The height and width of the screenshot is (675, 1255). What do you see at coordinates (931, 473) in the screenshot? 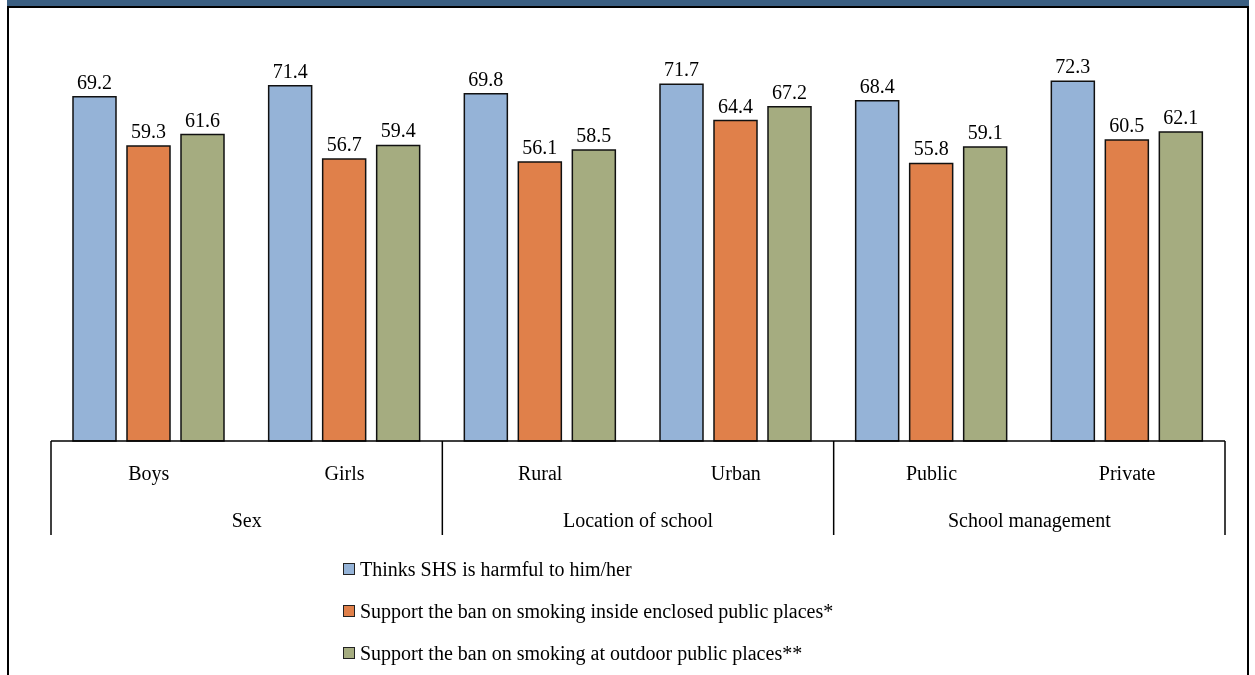
I see `x-tick-label: Public` at bounding box center [931, 473].